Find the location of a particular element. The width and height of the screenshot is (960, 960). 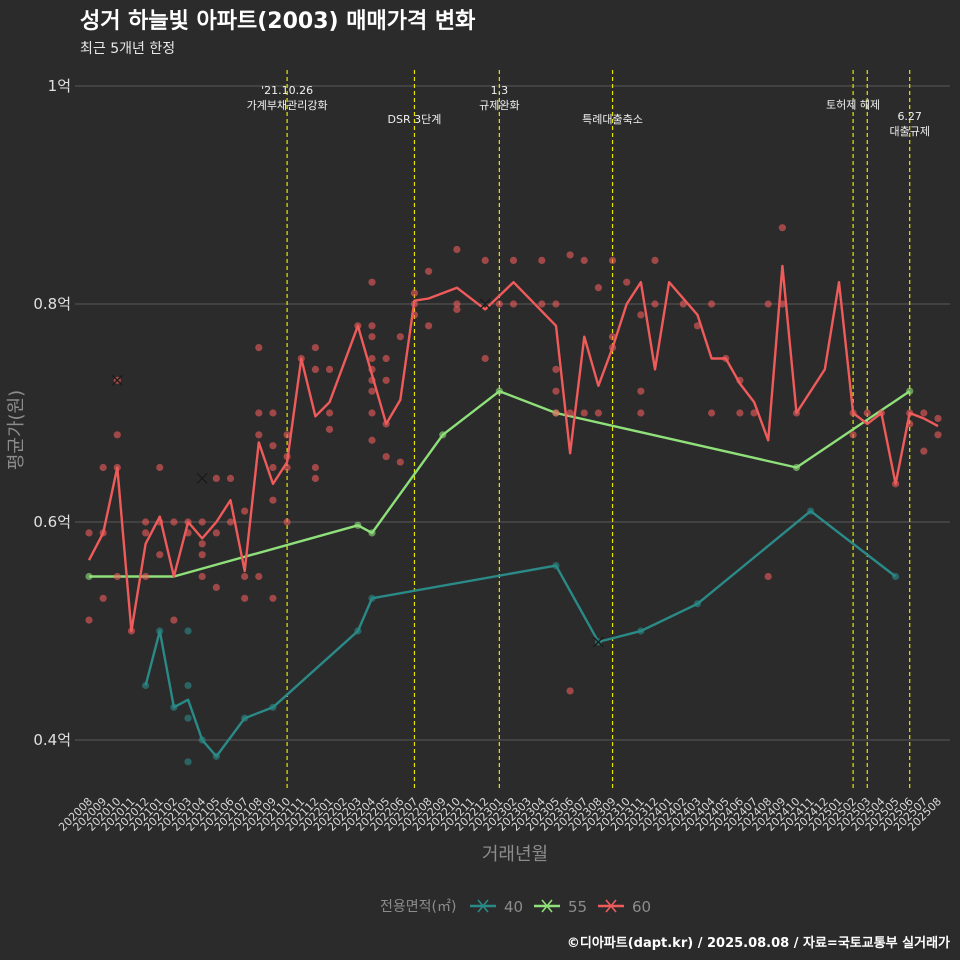

y-axis-title: 평균가(원) is located at coordinates (16, 430).